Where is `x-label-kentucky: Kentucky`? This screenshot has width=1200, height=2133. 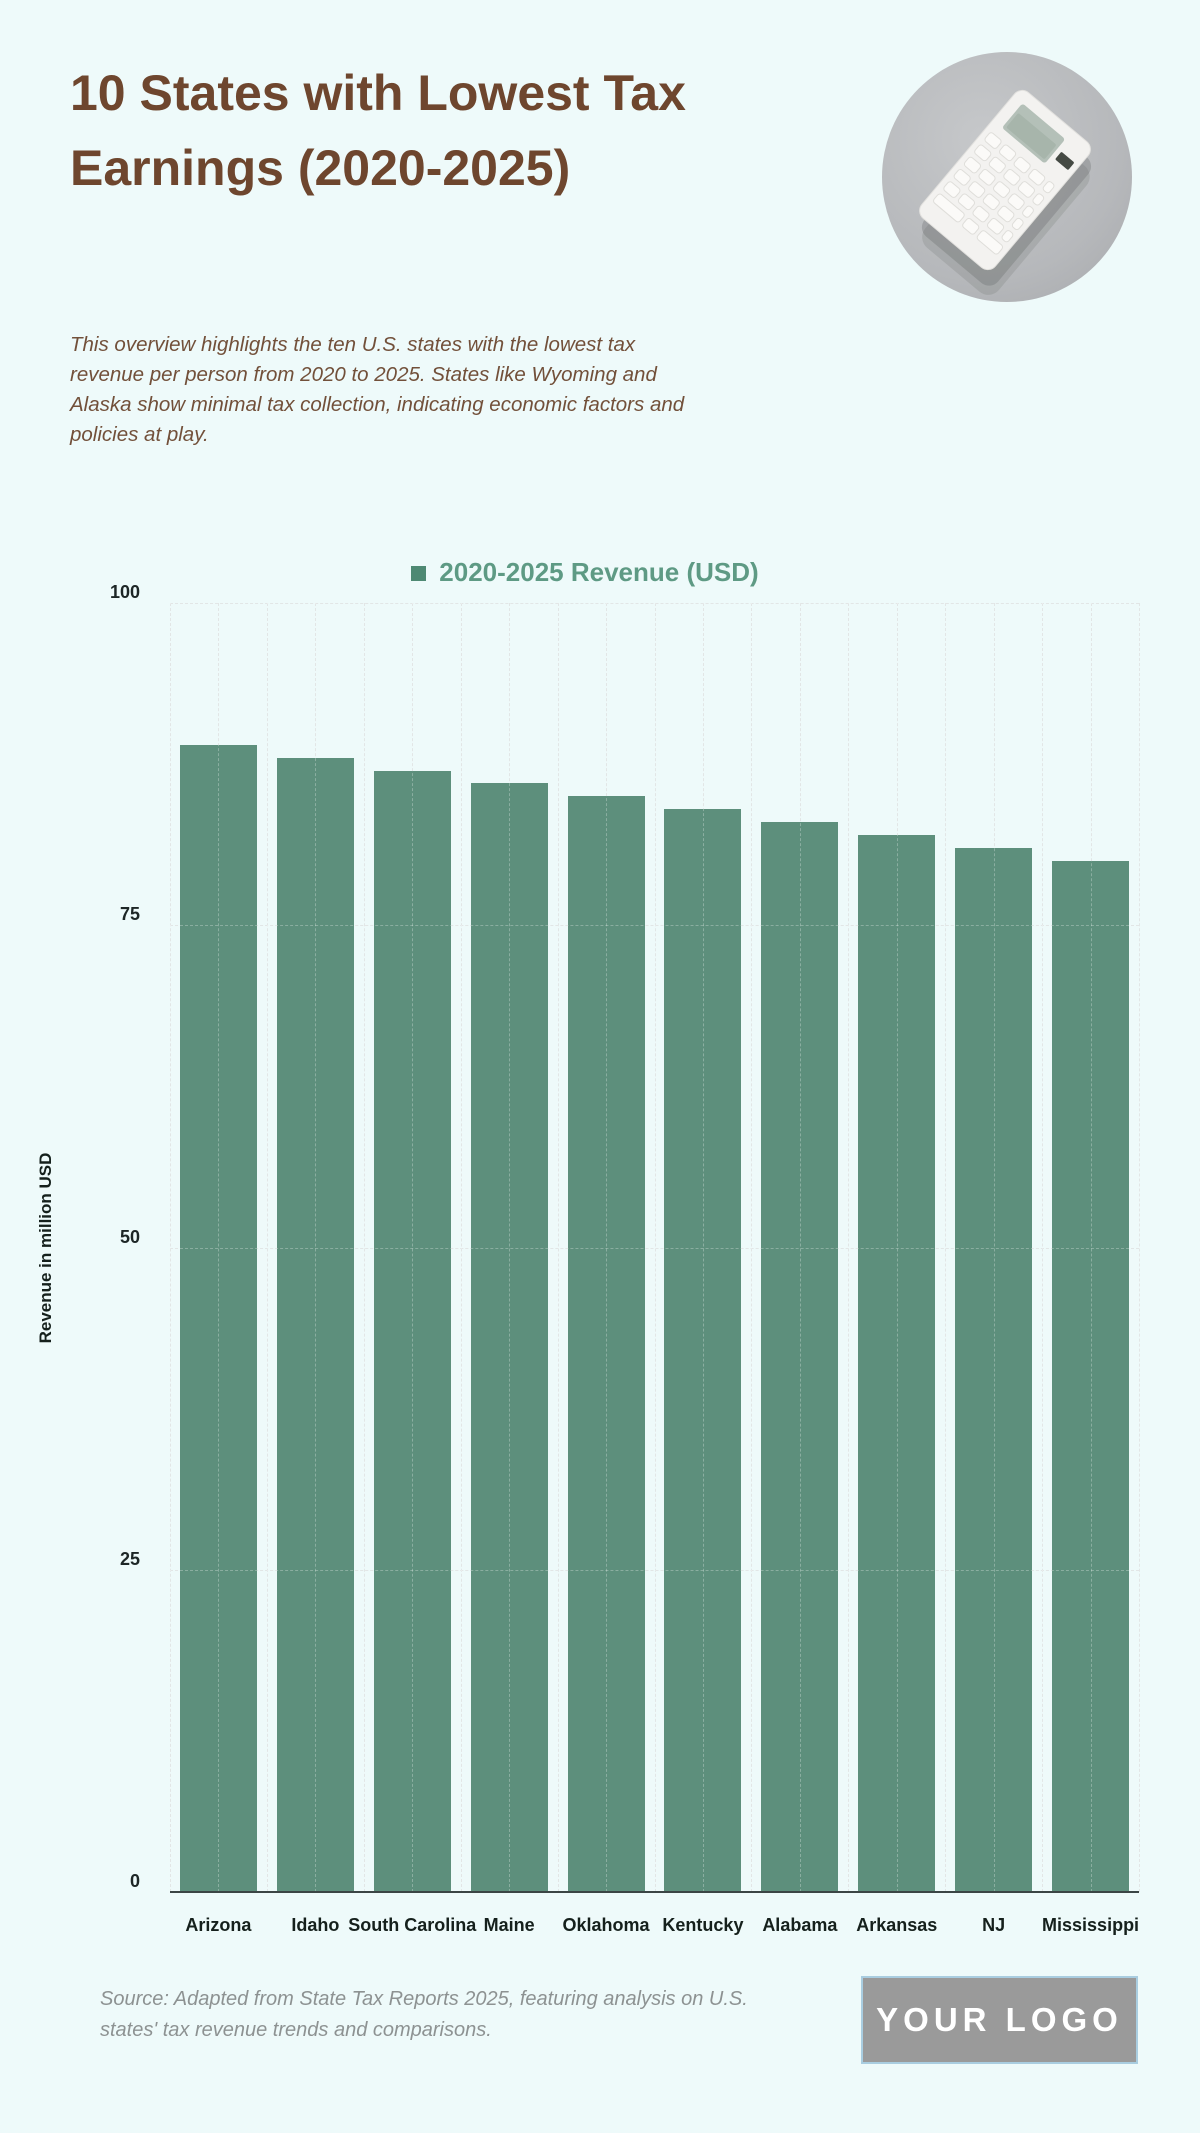
x-label-kentucky: Kentucky is located at coordinates (703, 1925).